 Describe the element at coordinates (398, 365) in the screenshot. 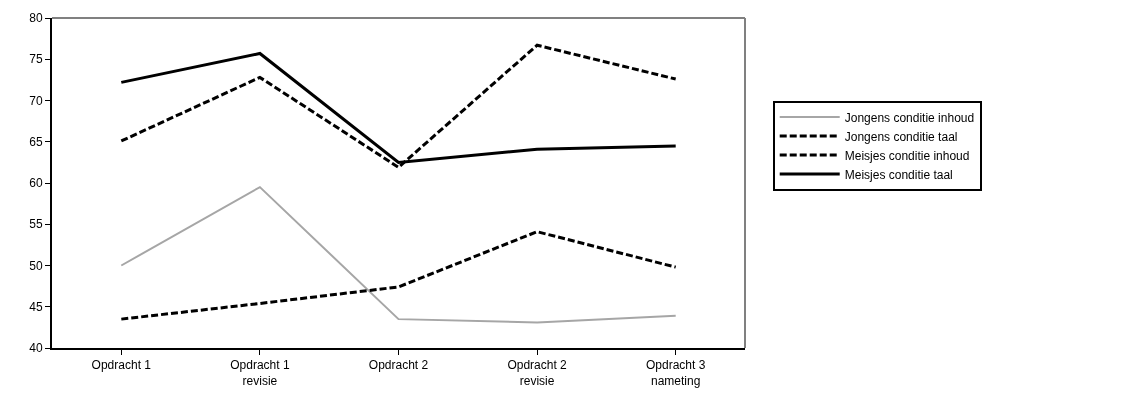

I see `x-tick-label: Opdracht 2` at that location.